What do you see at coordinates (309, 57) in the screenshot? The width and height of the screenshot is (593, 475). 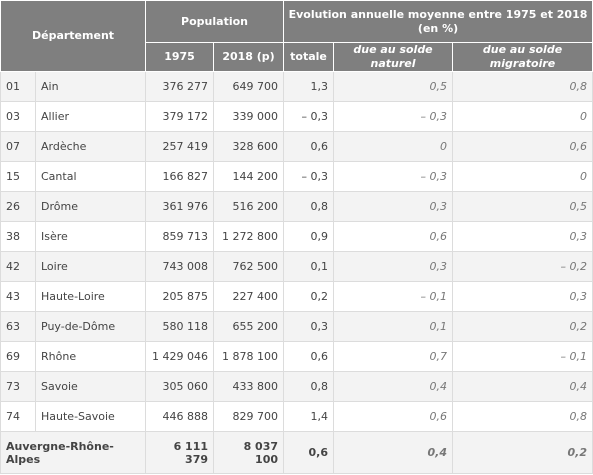 I see `header-totale: totale` at bounding box center [309, 57].